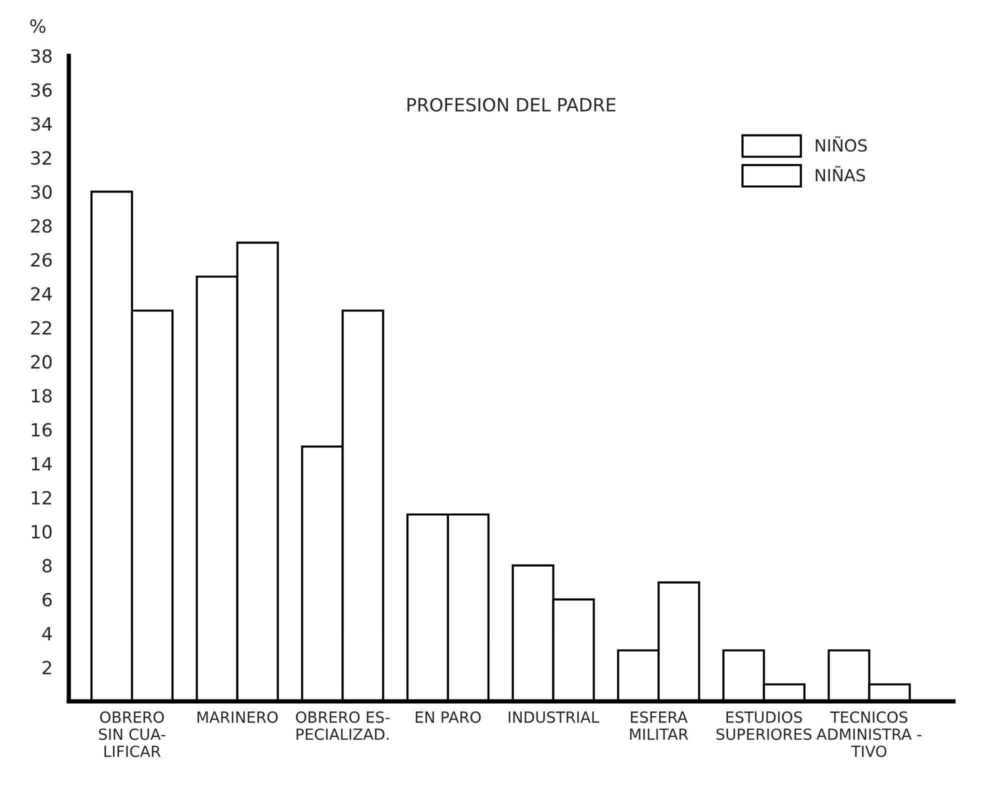 The width and height of the screenshot is (983, 797). What do you see at coordinates (42, 463) in the screenshot?
I see `y-tick-label: 14` at bounding box center [42, 463].